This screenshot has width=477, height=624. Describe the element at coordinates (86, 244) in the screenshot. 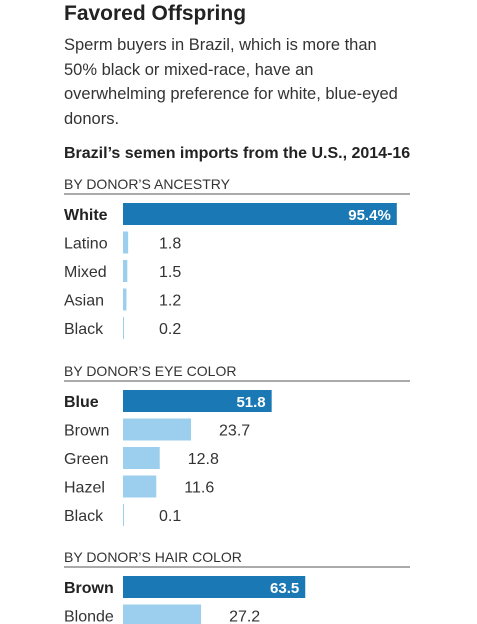

I see `category-label: Latino` at that location.